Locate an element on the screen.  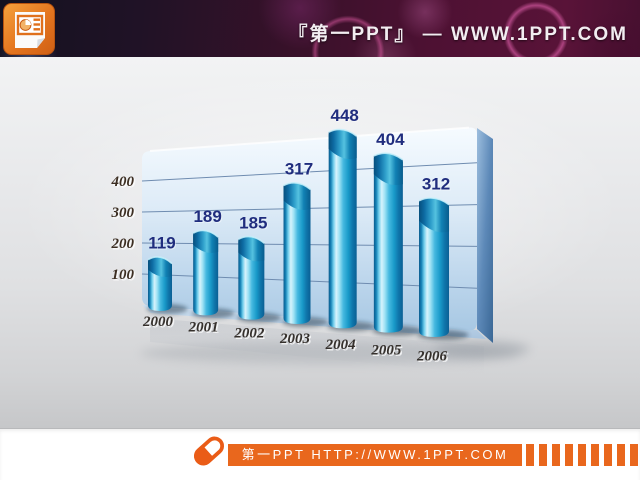
powerpoint-logo-icon is located at coordinates (29, 29).